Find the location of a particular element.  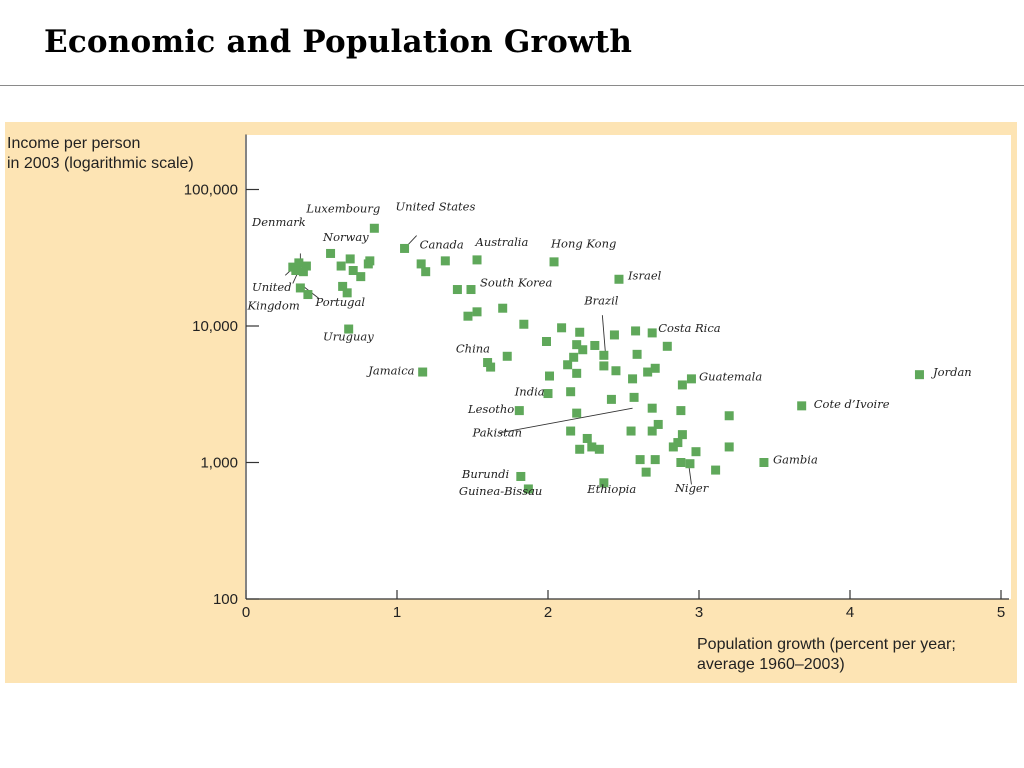

x-tick-label: 5 is located at coordinates (1001, 612).